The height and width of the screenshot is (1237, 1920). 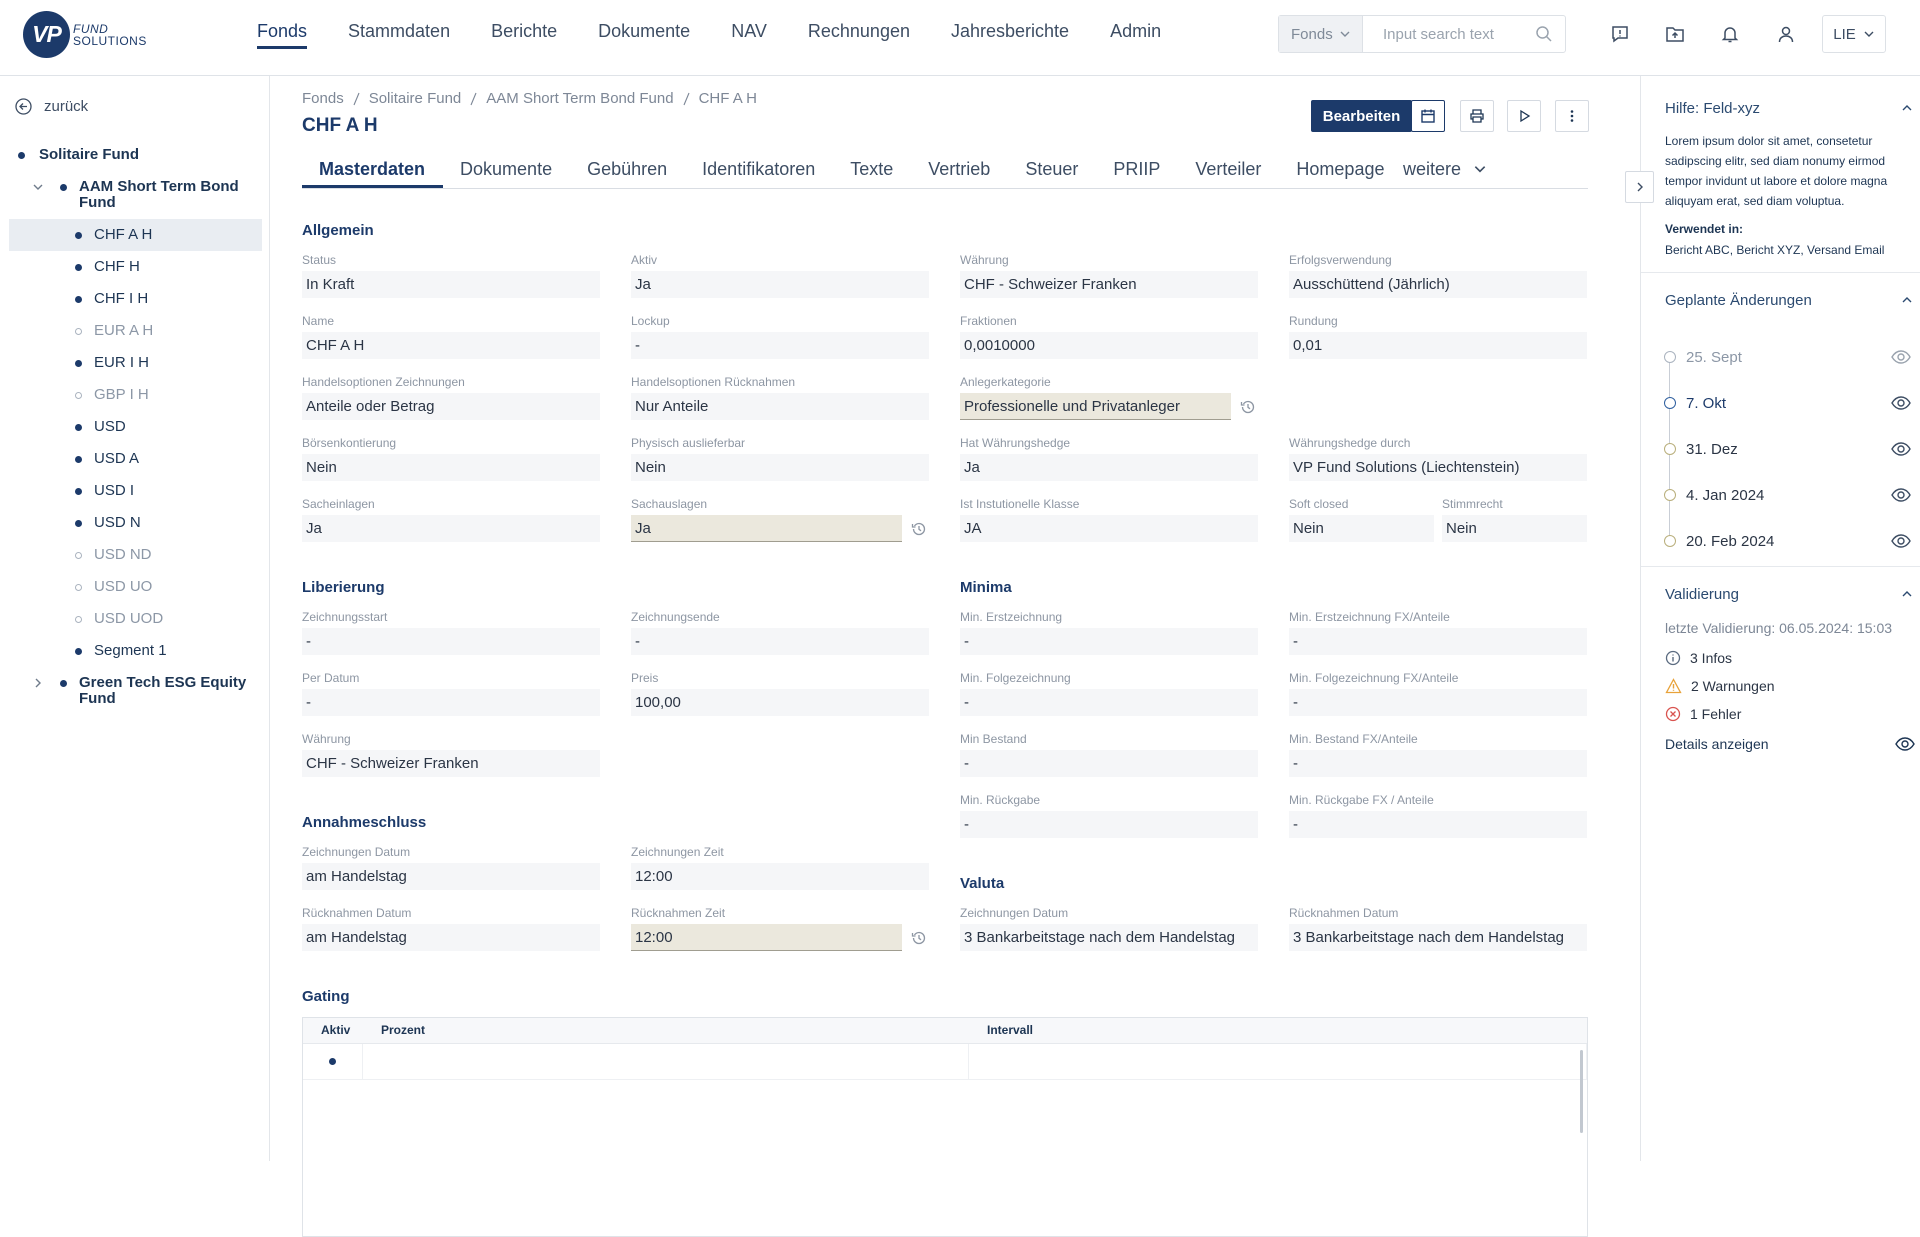 What do you see at coordinates (323, 98) in the screenshot?
I see `breadcrumb-item: Fonds` at bounding box center [323, 98].